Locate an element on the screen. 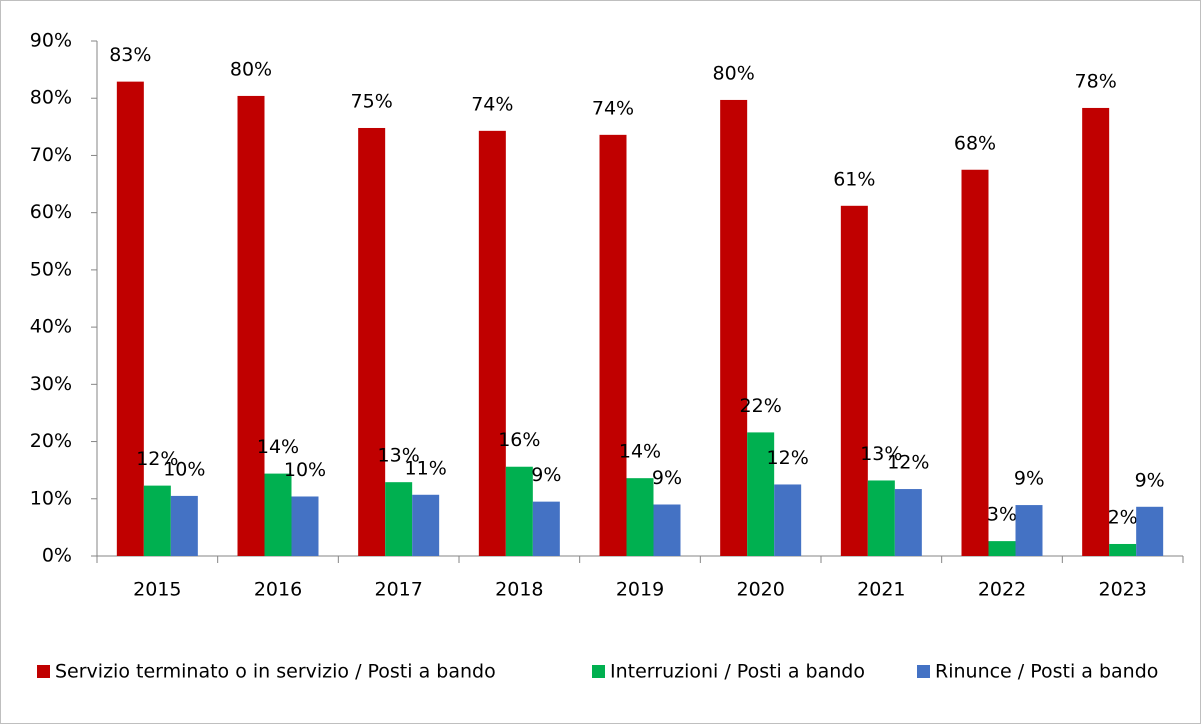 The width and height of the screenshot is (1201, 724). data-label: 78% is located at coordinates (1096, 81).